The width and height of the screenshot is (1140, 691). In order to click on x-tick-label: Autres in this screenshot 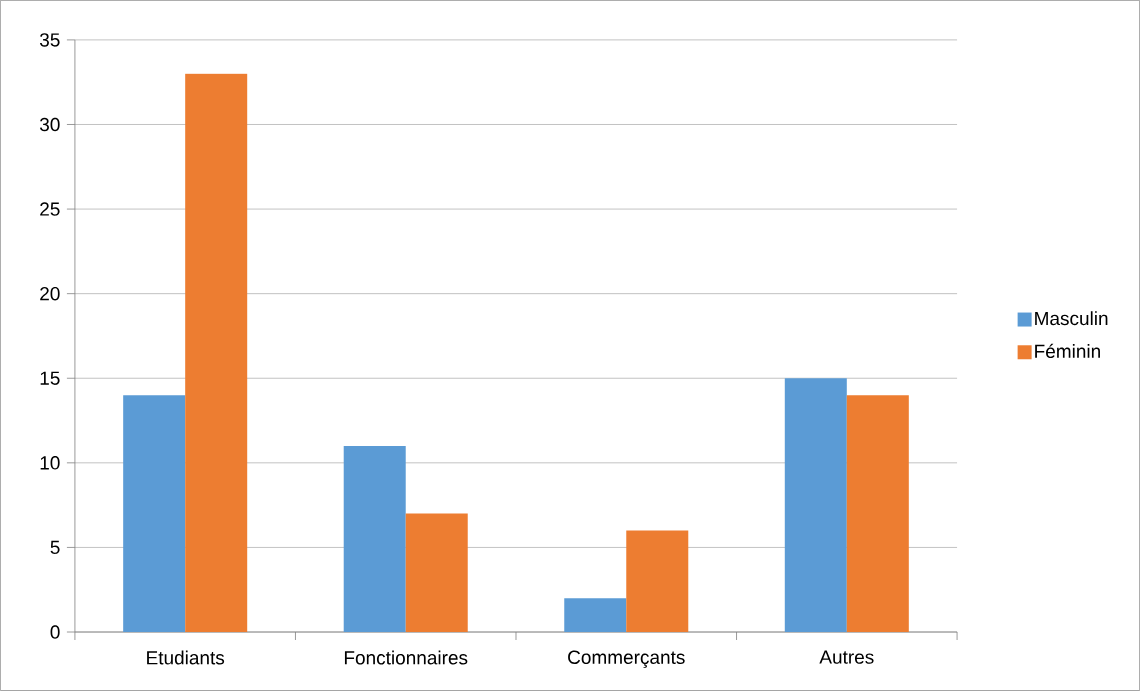, I will do `click(846, 657)`.